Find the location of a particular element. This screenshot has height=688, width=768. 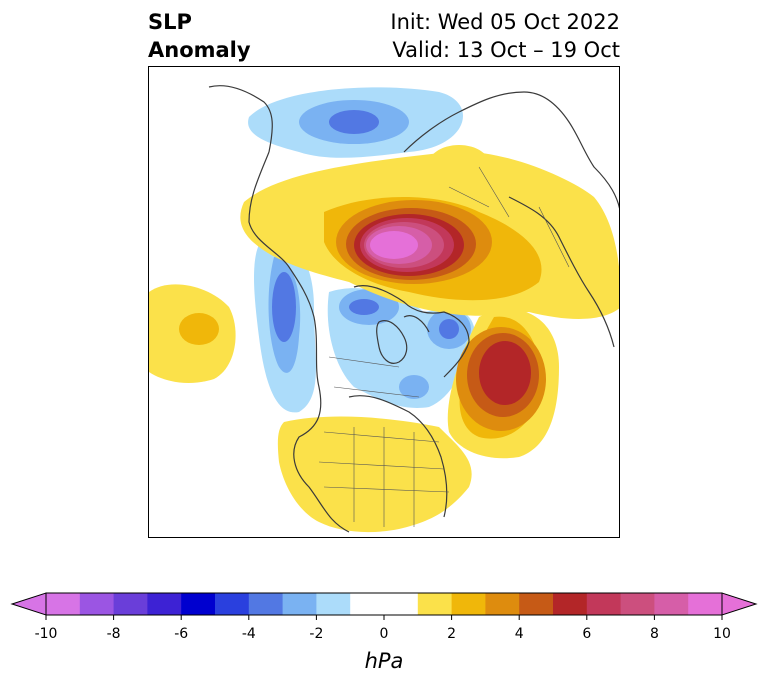

colorbar-tick-label: -6 is located at coordinates (181, 634).